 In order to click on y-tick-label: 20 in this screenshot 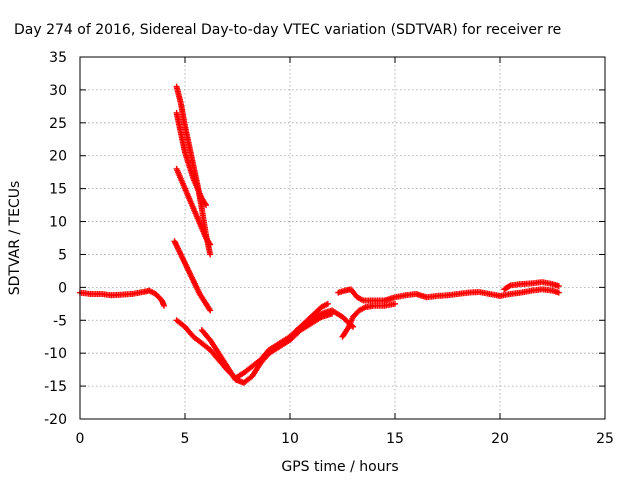, I will do `click(58, 157)`.